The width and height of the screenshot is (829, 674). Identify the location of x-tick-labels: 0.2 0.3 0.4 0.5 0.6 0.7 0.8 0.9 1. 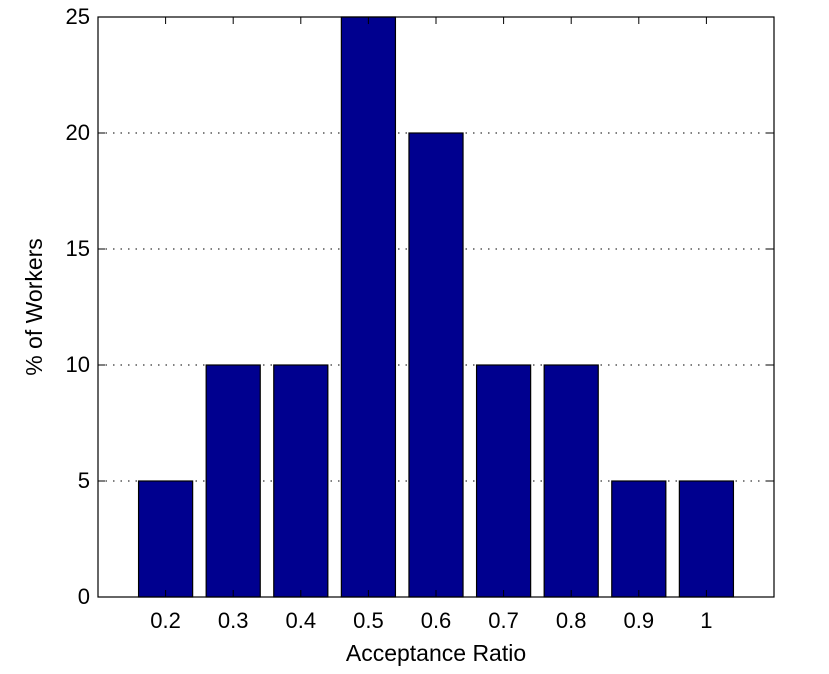
(431, 620).